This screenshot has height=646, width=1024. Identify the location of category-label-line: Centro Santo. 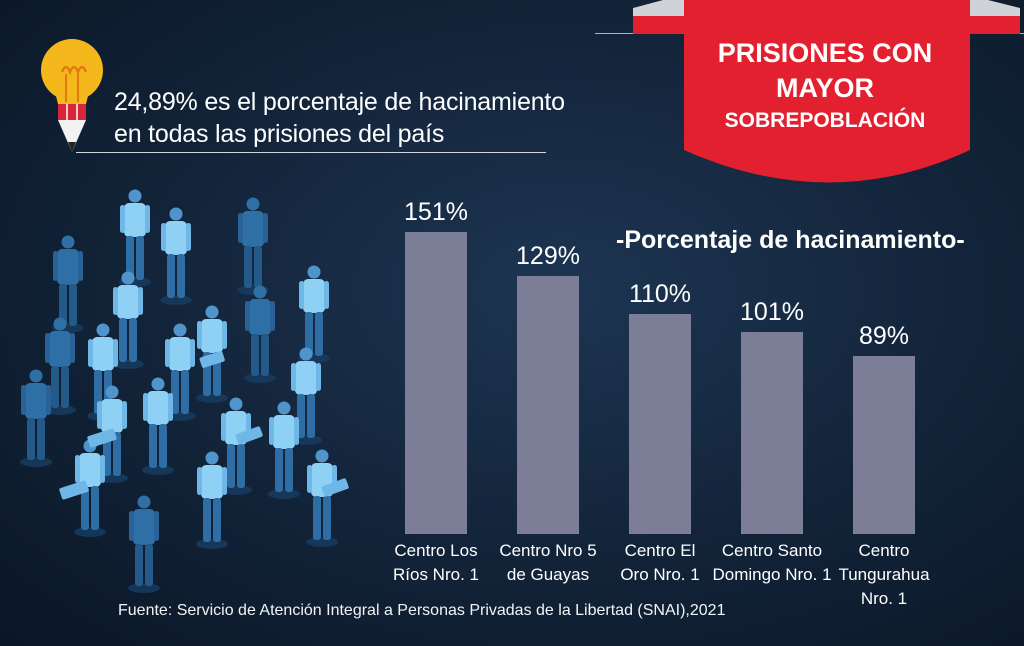
(772, 550).